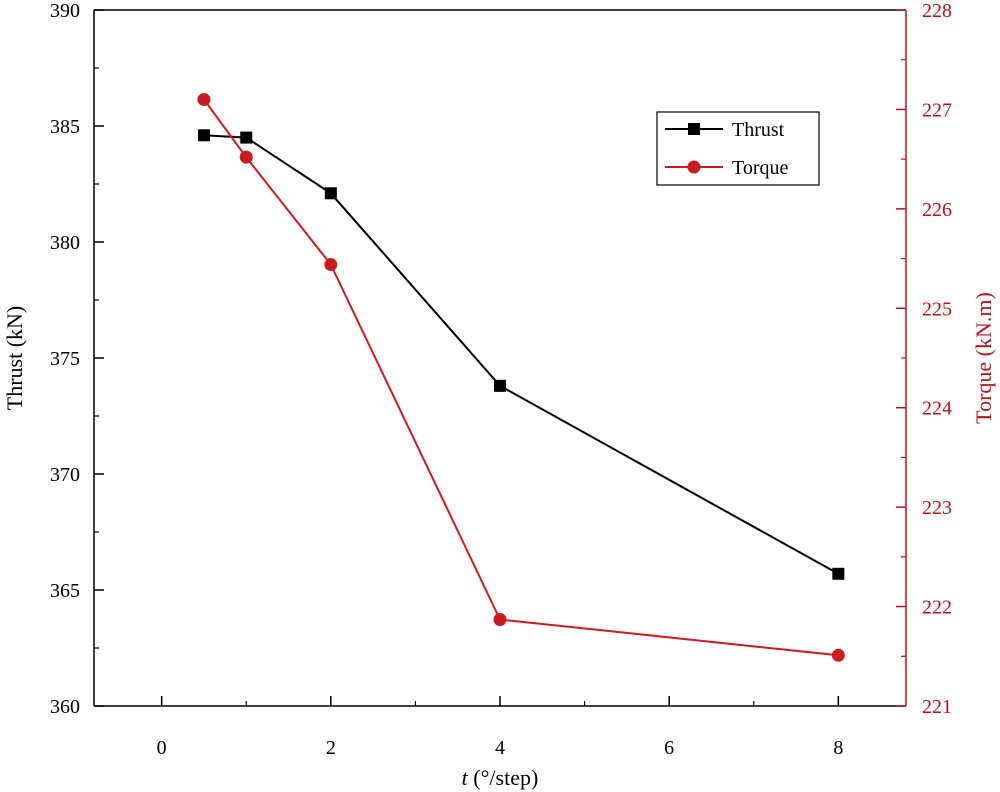 This screenshot has height=792, width=1000. What do you see at coordinates (65, 591) in the screenshot?
I see `left-y-tick-label: 365` at bounding box center [65, 591].